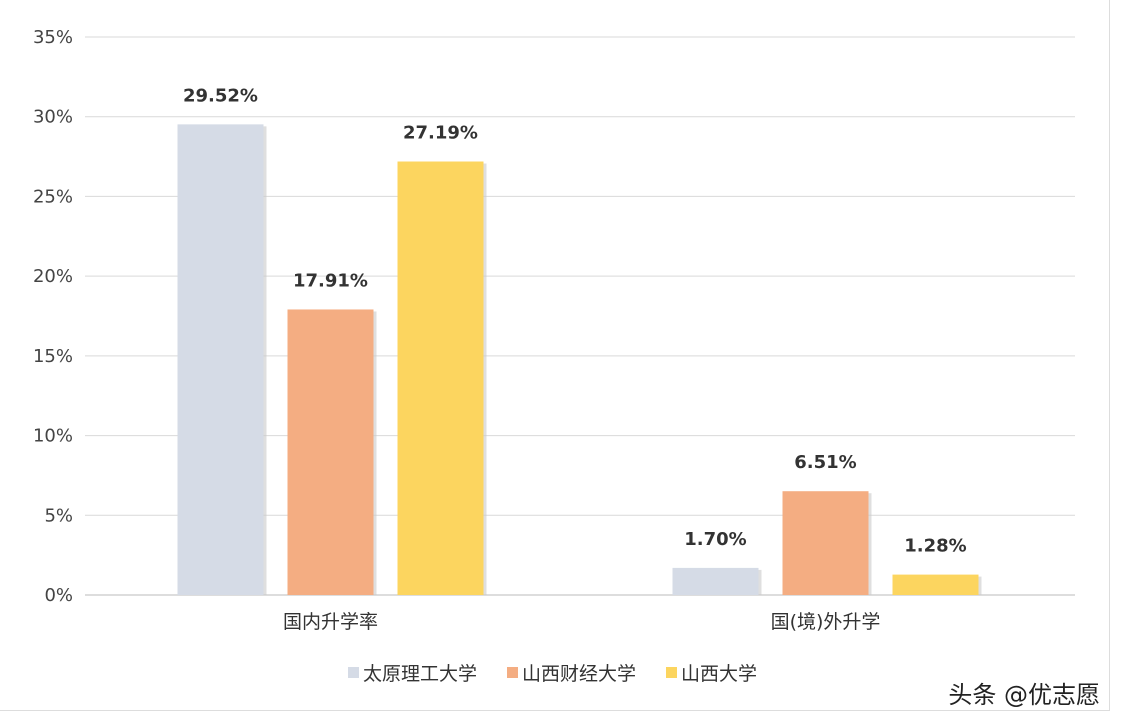 This screenshot has height=724, width=1122. What do you see at coordinates (53, 196) in the screenshot?
I see `y-tick-label: 25%` at bounding box center [53, 196].